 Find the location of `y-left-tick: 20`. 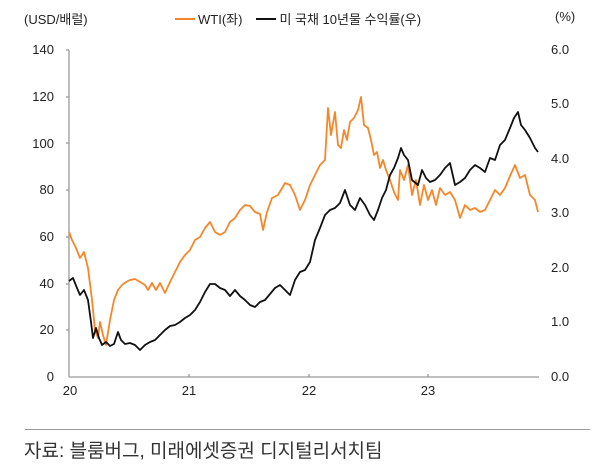

y-left-tick: 20 is located at coordinates (46, 329).